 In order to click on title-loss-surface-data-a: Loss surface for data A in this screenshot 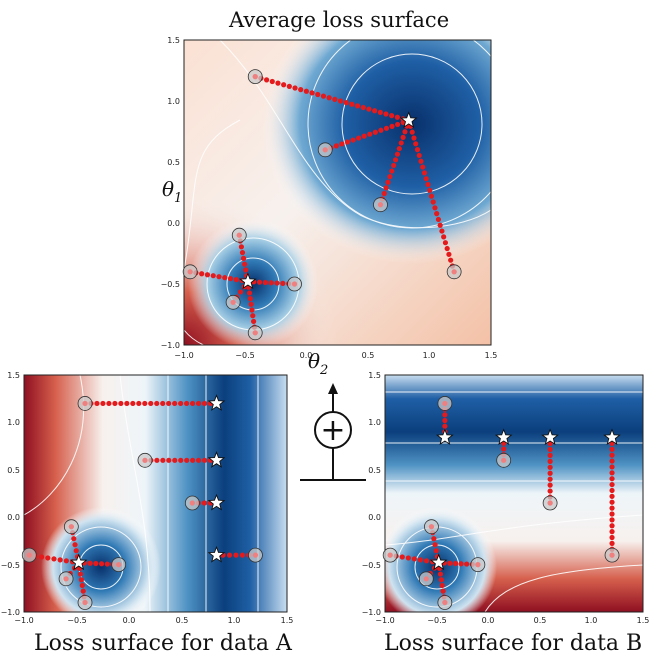, I will do `click(163, 643)`.